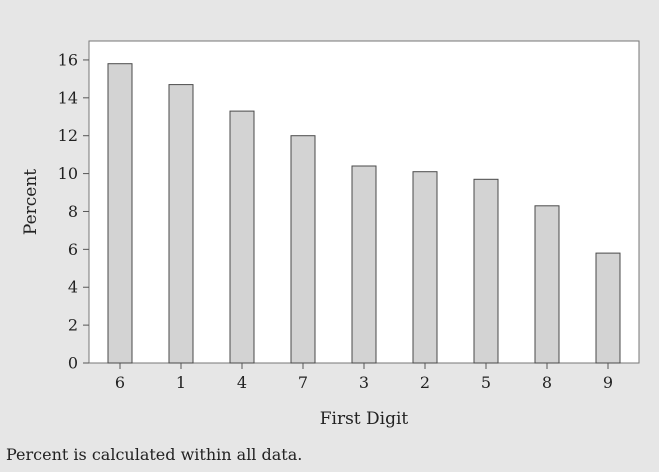  I want to click on x-tick-label: 2, so click(425, 382).